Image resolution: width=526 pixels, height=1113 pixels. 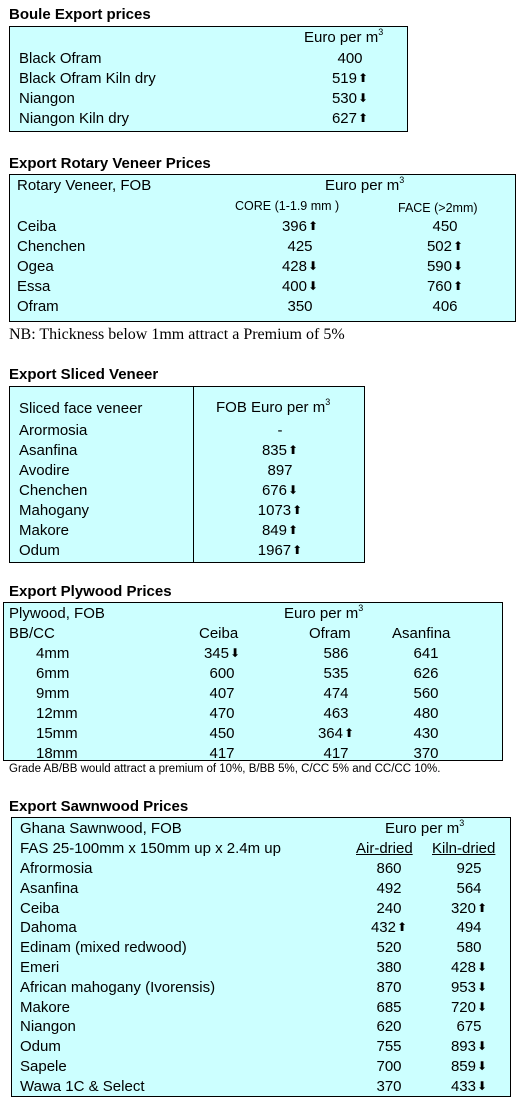 I want to click on plywood-row-value: 586, so click(x=336, y=654).